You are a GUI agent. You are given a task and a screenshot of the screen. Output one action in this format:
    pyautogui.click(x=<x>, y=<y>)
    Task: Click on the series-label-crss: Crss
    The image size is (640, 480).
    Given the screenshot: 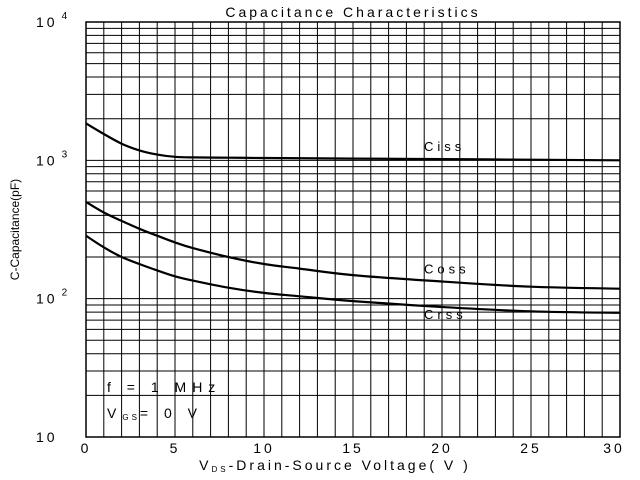 What is the action you would take?
    pyautogui.click(x=445, y=314)
    